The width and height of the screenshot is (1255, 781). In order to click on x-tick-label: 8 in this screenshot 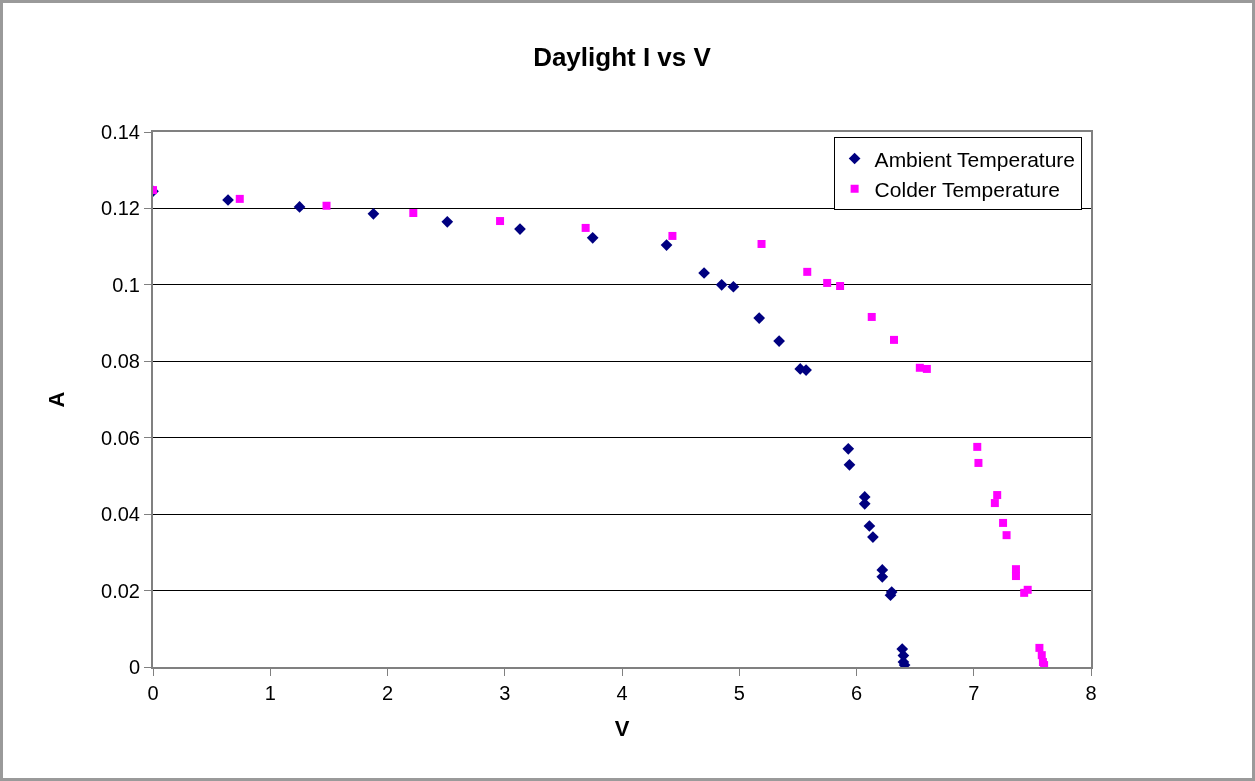, I will do `click(1091, 693)`.